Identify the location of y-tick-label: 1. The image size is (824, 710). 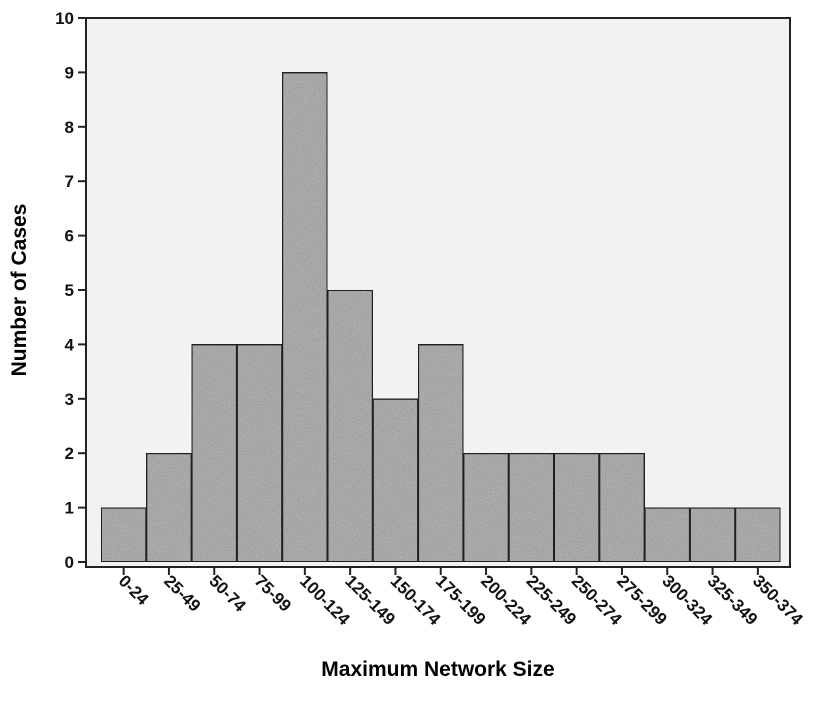
(69, 508).